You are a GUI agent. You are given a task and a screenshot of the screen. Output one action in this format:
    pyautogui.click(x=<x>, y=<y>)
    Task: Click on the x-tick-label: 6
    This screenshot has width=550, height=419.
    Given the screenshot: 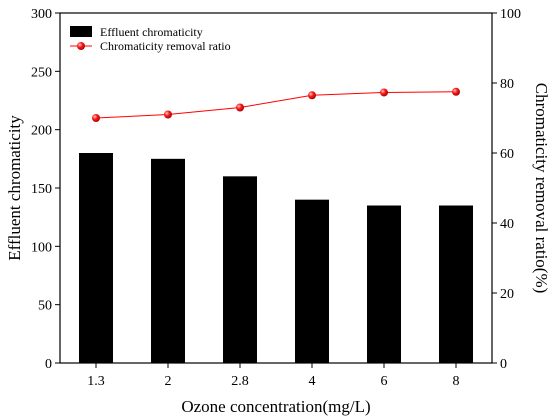 What is the action you would take?
    pyautogui.click(x=384, y=381)
    